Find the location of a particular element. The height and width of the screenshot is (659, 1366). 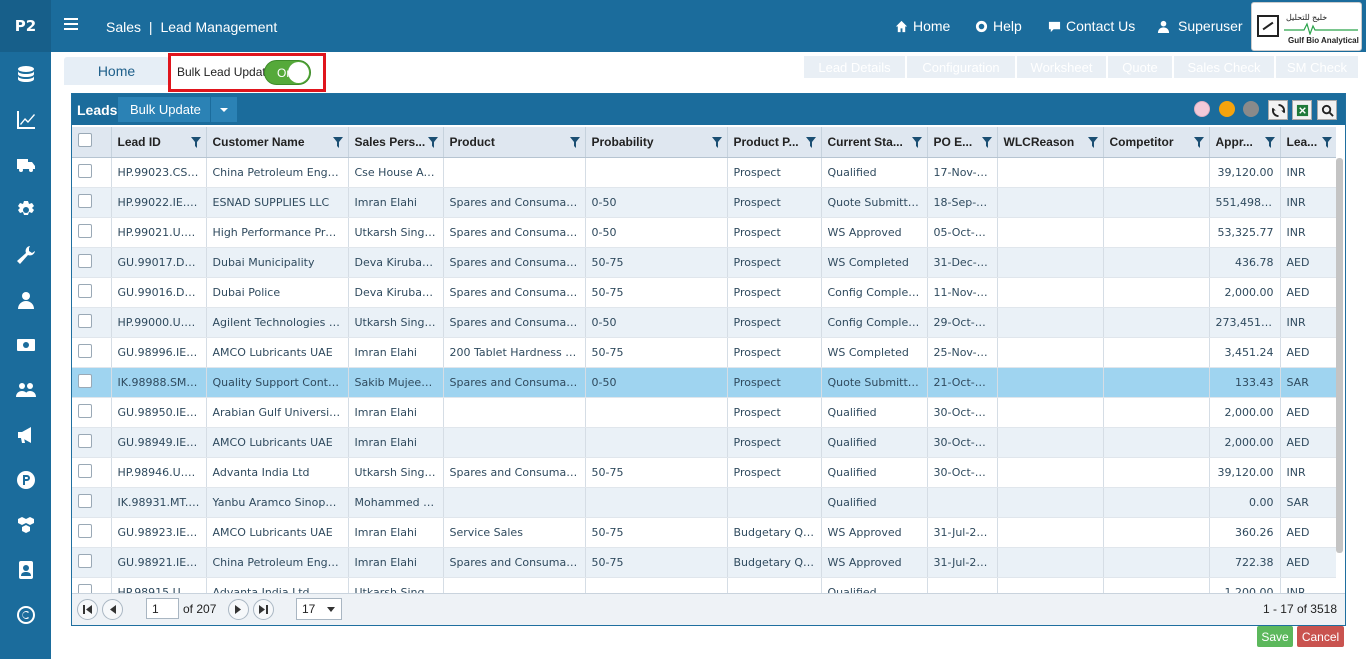

first-page-button is located at coordinates (87, 609).